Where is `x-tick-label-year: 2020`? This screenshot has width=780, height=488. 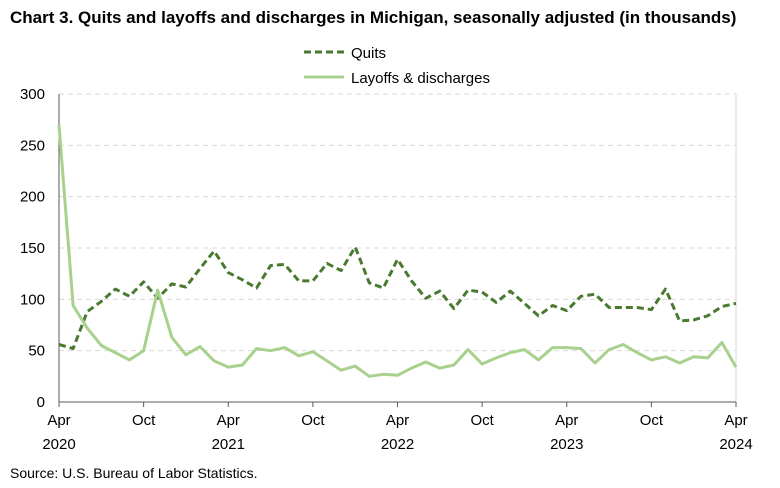
x-tick-label-year: 2020 is located at coordinates (58, 444).